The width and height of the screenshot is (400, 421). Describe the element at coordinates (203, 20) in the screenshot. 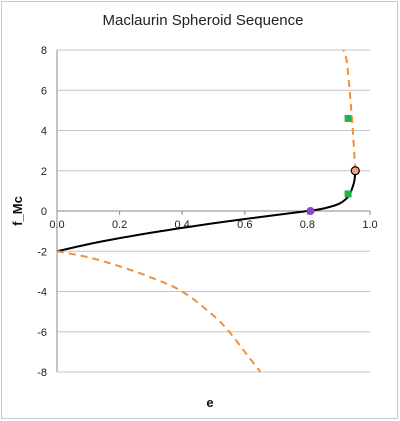

I see `chart-title: Maclaurin Spheroid Sequence` at that location.